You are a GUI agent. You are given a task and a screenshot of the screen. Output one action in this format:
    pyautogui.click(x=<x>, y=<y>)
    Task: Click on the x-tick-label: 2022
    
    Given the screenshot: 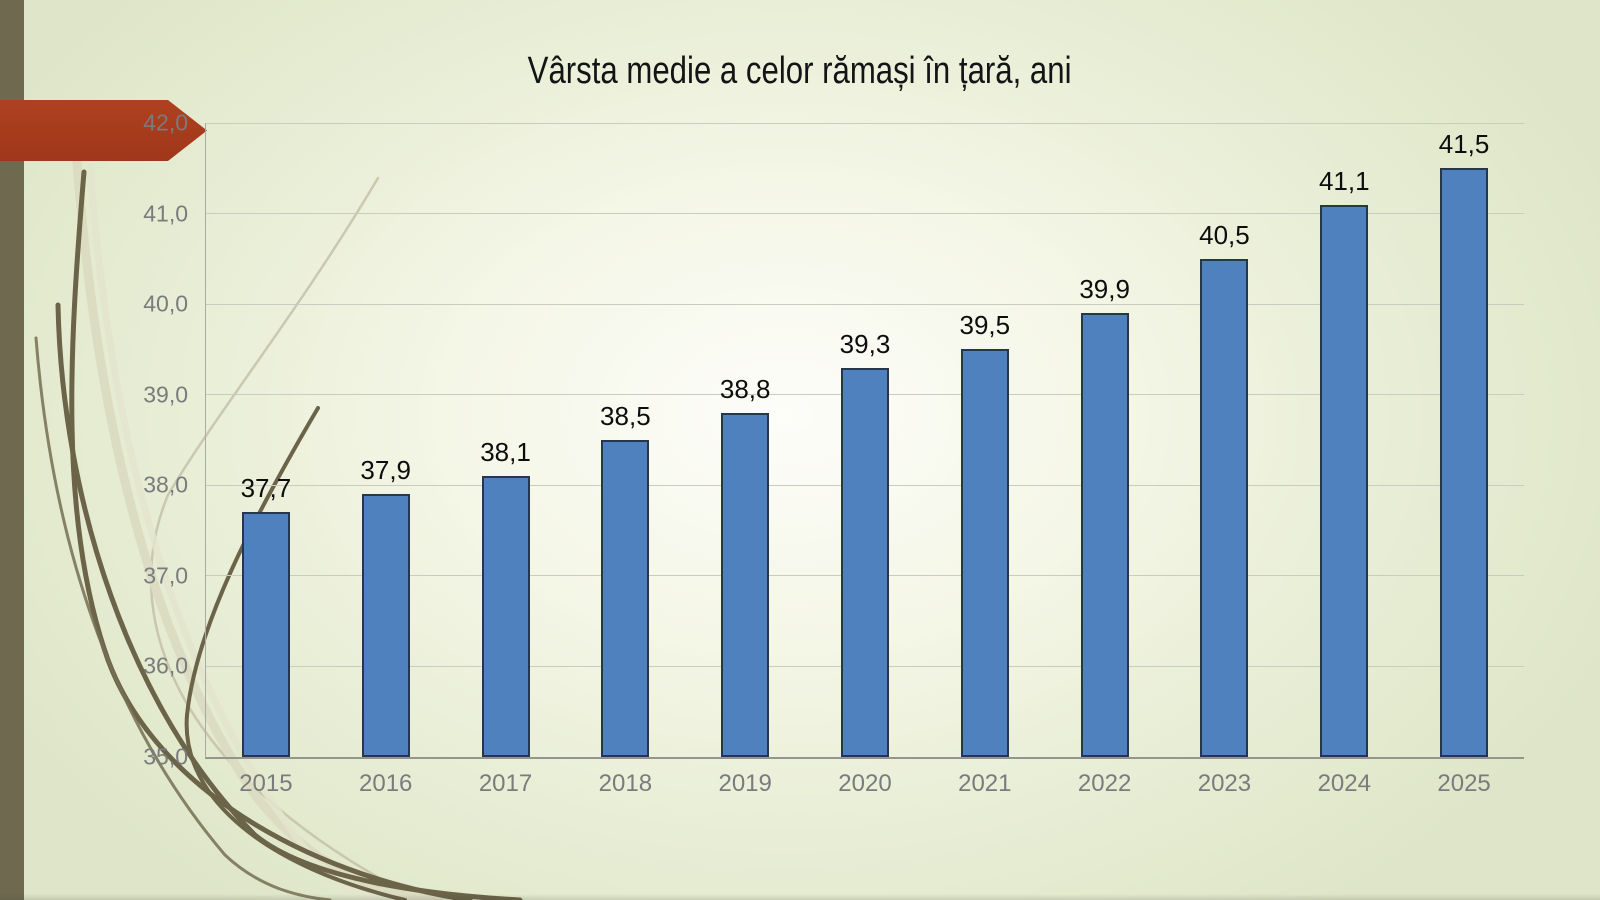 What is the action you would take?
    pyautogui.click(x=1104, y=783)
    